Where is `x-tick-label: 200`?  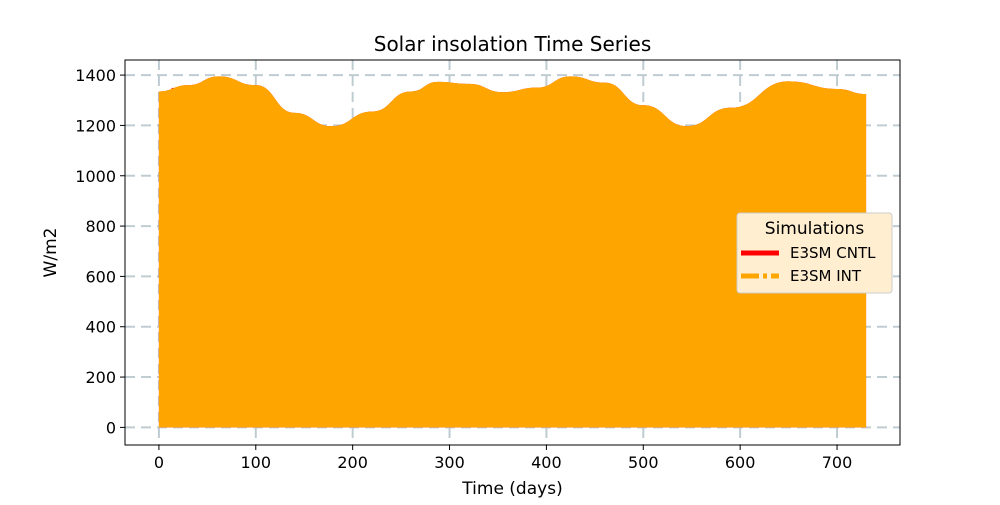
x-tick-label: 200 is located at coordinates (352, 462).